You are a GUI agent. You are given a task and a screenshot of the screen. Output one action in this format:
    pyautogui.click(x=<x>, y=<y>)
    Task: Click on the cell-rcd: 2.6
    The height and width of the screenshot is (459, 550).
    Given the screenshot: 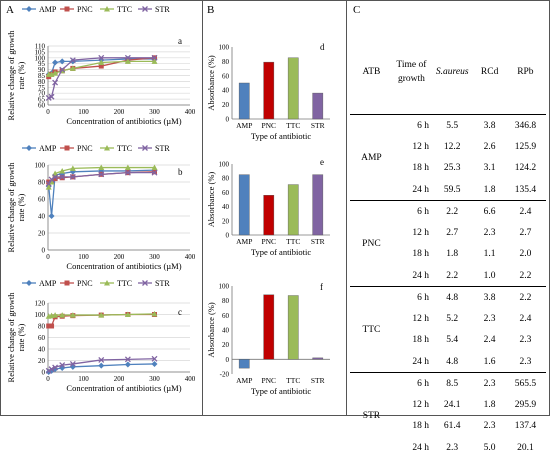 What is the action you would take?
    pyautogui.click(x=489, y=146)
    